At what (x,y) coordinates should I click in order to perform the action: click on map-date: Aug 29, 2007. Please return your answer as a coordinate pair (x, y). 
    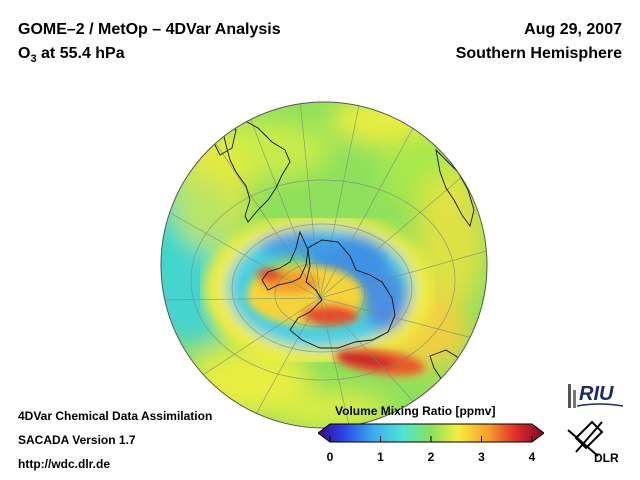
    Looking at the image, I should click on (573, 29).